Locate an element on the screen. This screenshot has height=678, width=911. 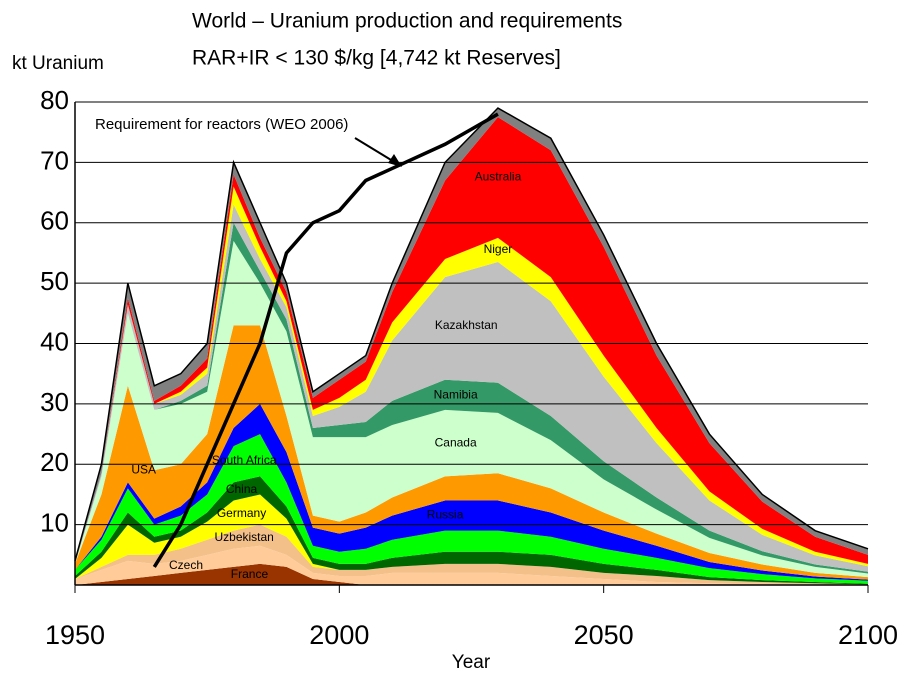
y-tick-label: 60 is located at coordinates (54, 221).